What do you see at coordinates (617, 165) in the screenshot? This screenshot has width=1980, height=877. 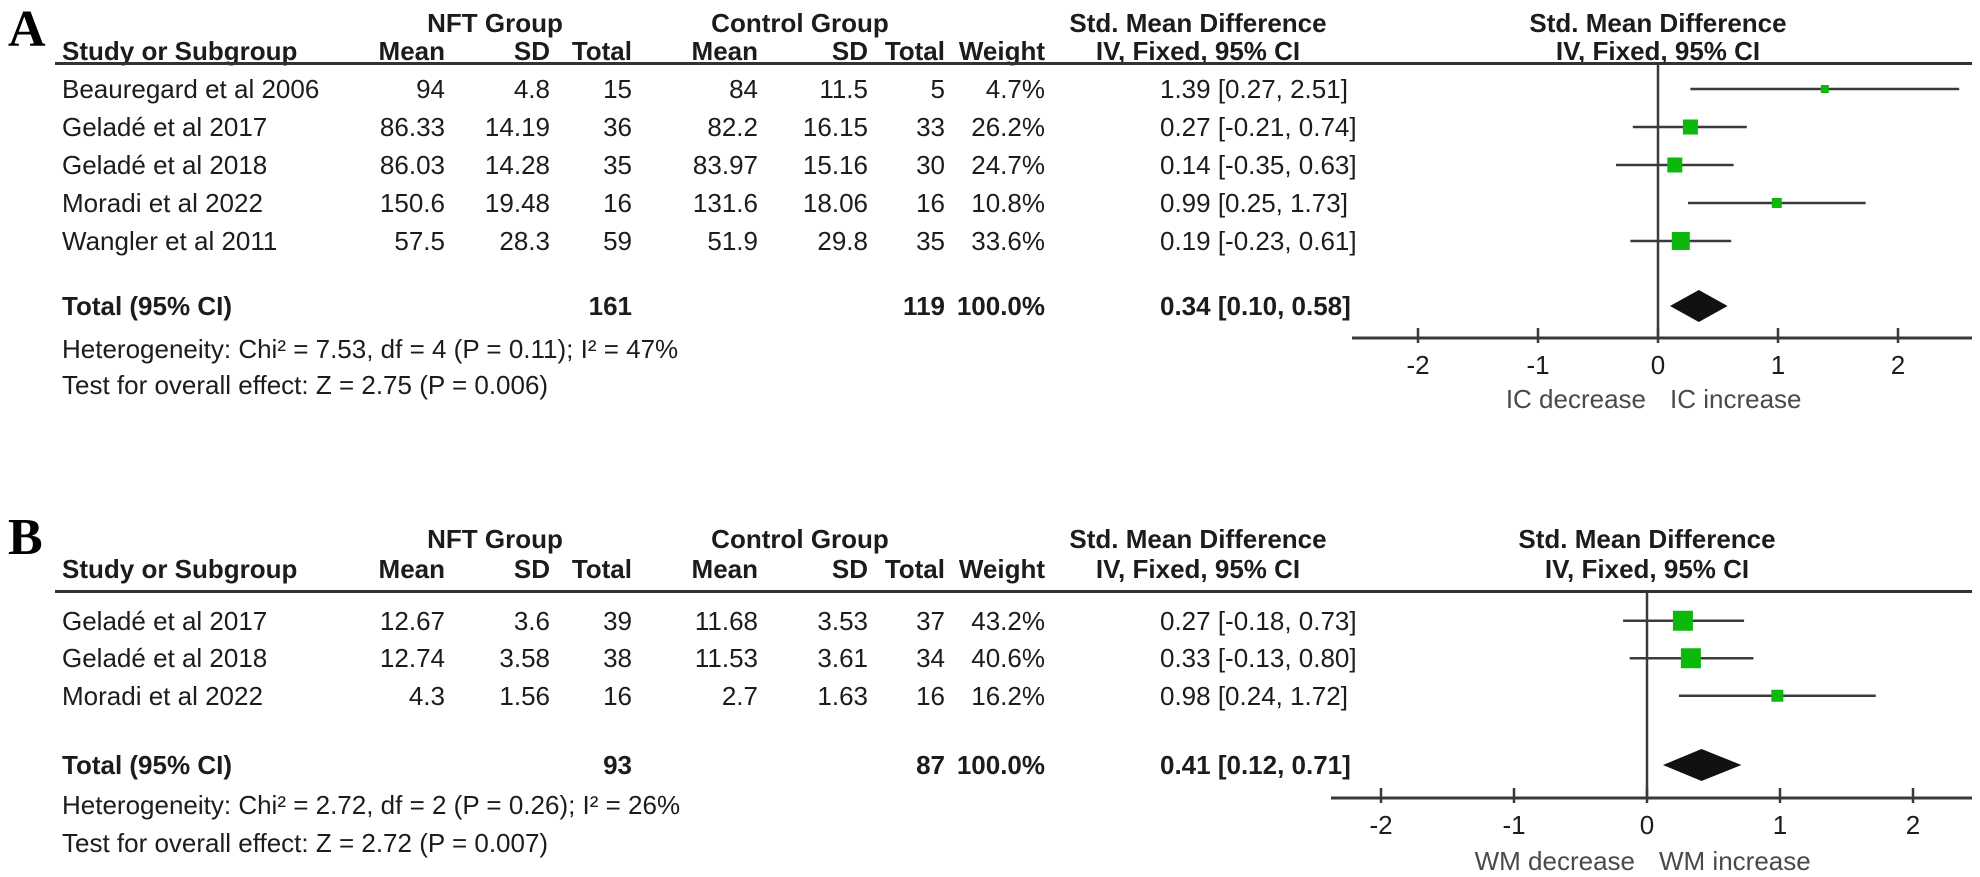 I see `treatment-total: 35` at bounding box center [617, 165].